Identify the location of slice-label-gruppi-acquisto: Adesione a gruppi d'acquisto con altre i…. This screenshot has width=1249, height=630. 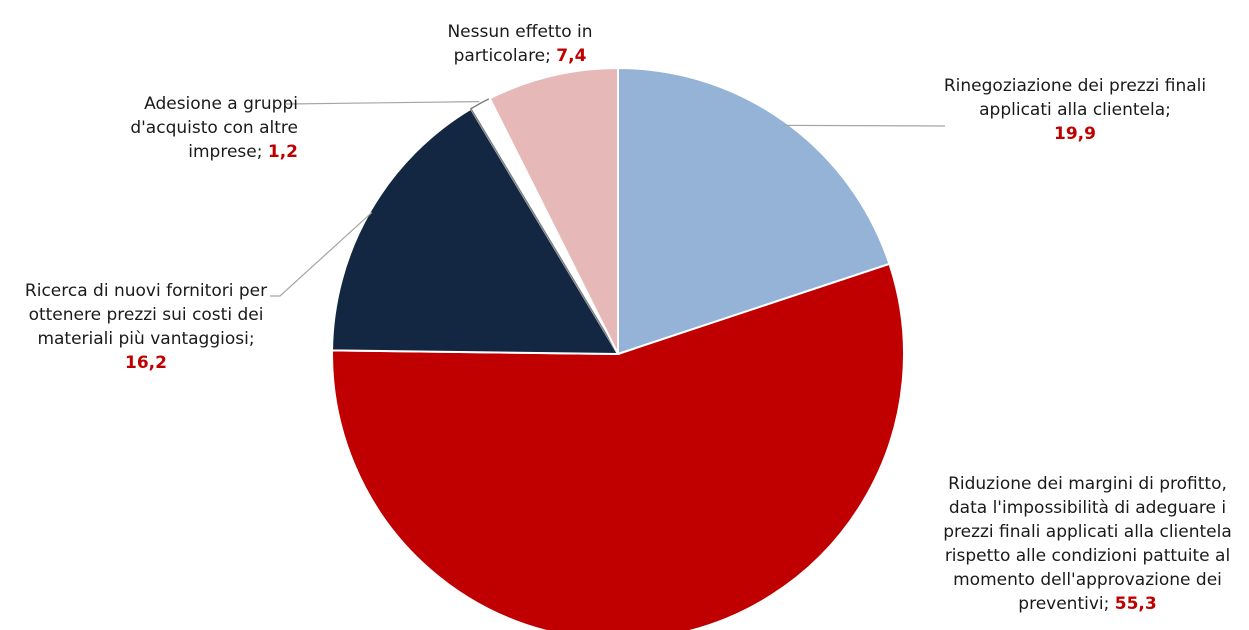
(198, 128).